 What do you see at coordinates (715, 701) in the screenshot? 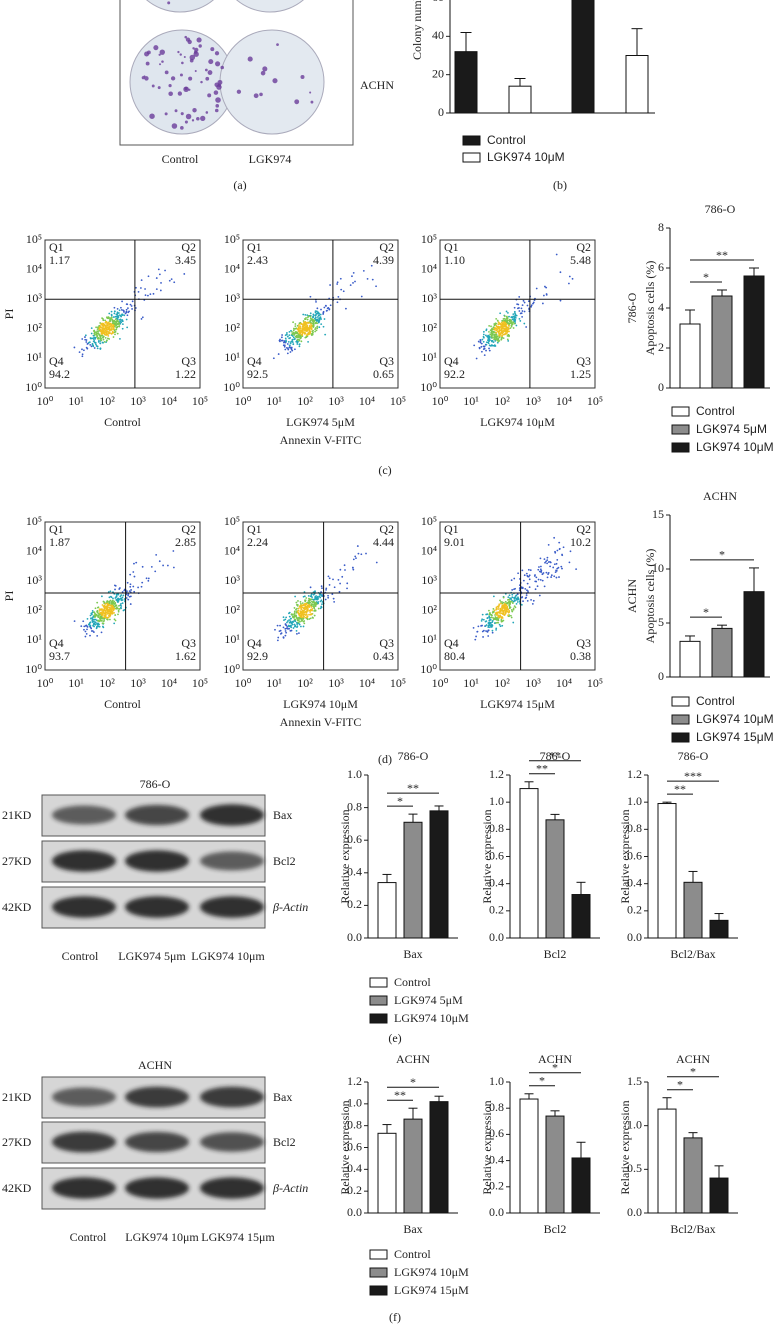
I see `legend-label: Control` at bounding box center [715, 701].